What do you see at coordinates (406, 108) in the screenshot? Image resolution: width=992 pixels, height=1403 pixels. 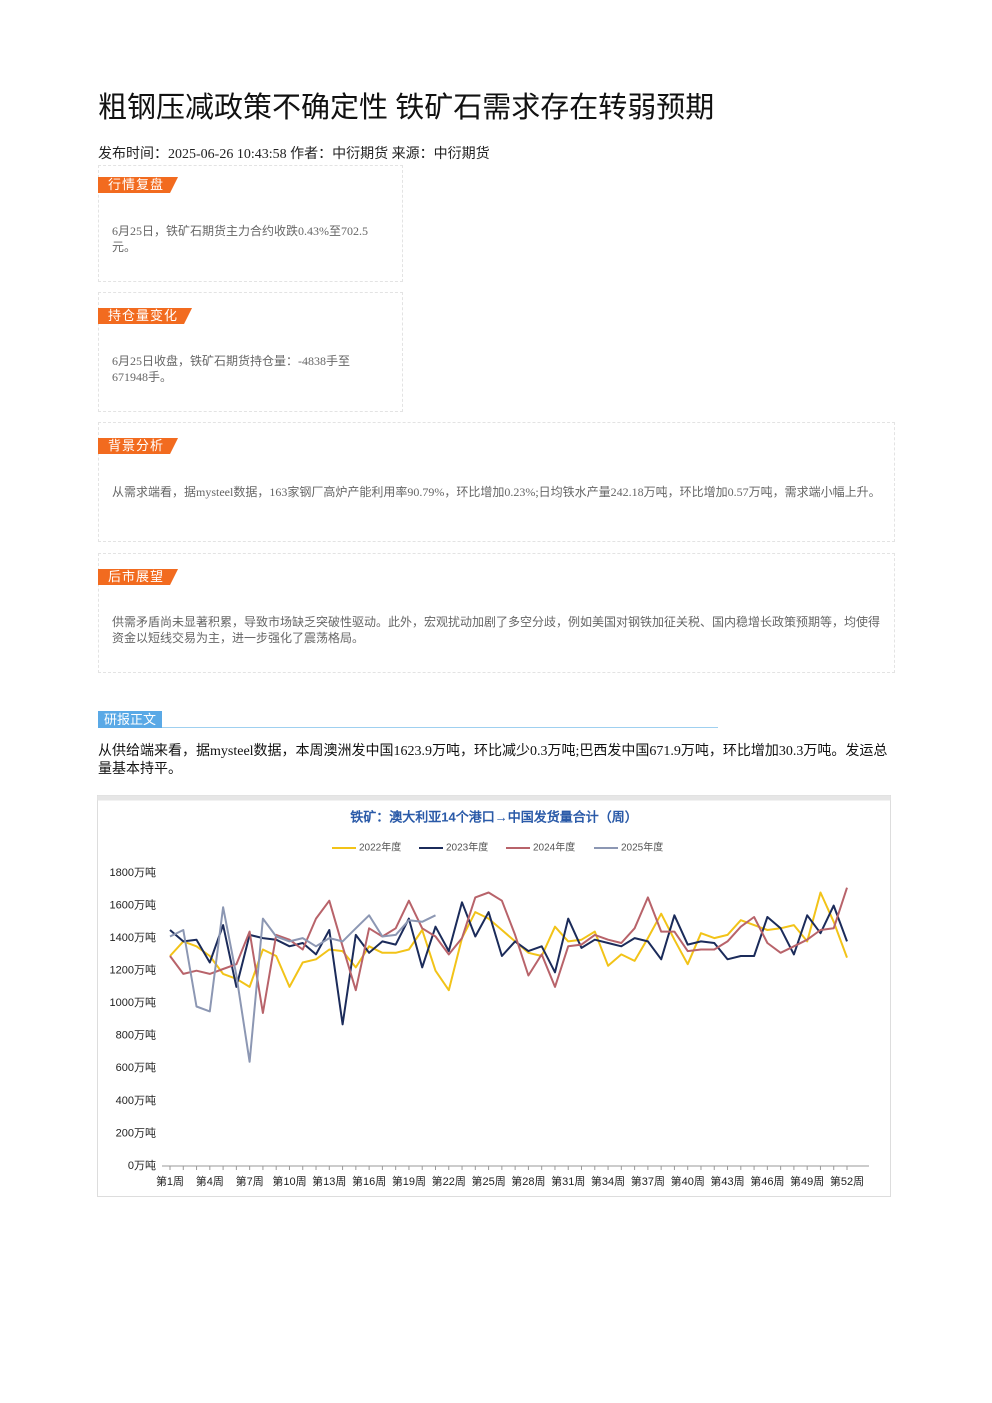 I see `title: 粗钢压减政策不确定性 铁矿石需求存在转弱预期` at bounding box center [406, 108].